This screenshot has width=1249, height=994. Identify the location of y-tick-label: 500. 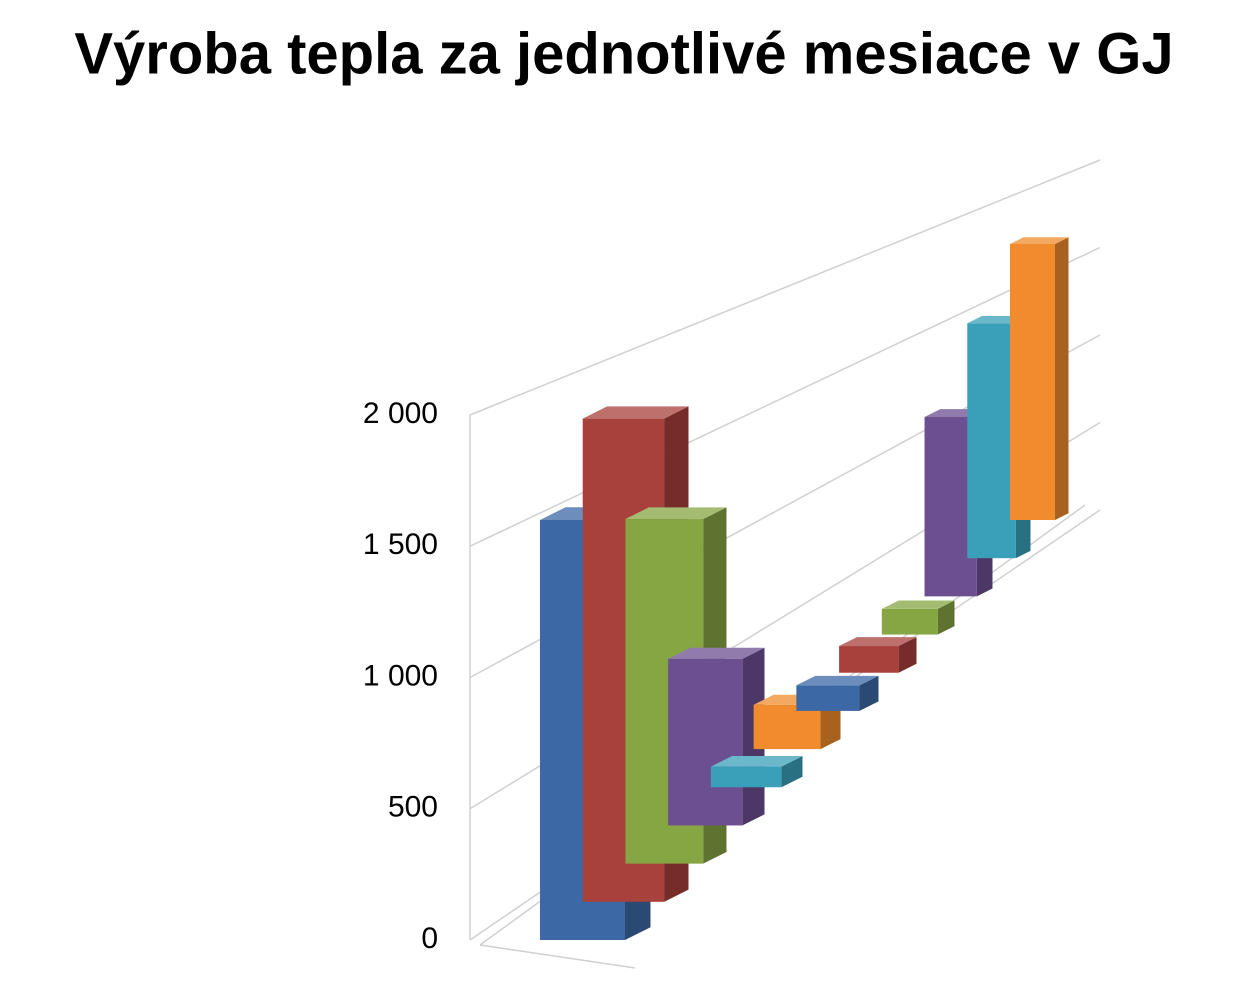
(413, 807).